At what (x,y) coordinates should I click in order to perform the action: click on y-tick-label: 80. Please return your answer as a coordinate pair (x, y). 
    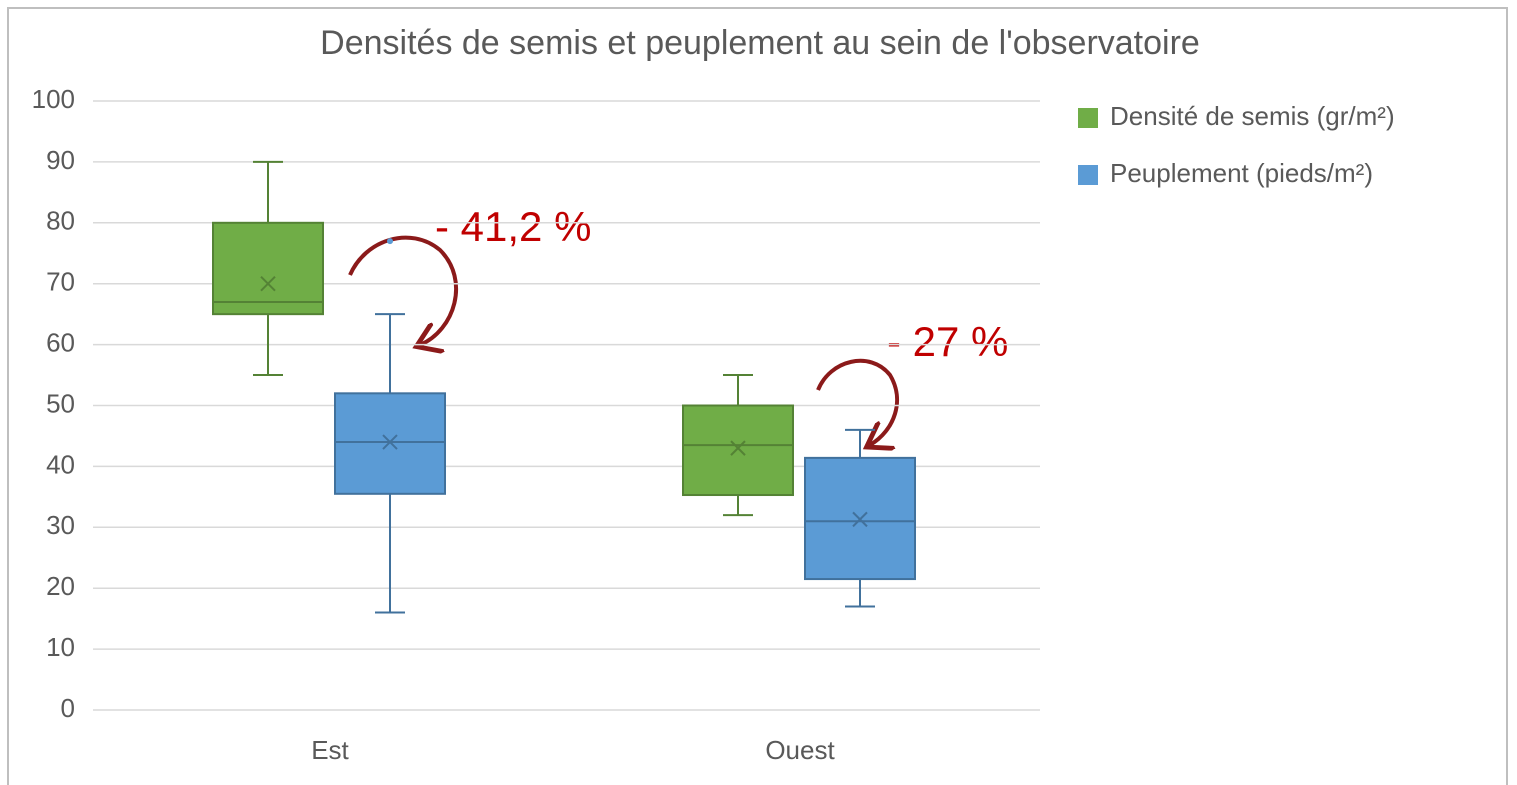
    Looking at the image, I should click on (60, 221).